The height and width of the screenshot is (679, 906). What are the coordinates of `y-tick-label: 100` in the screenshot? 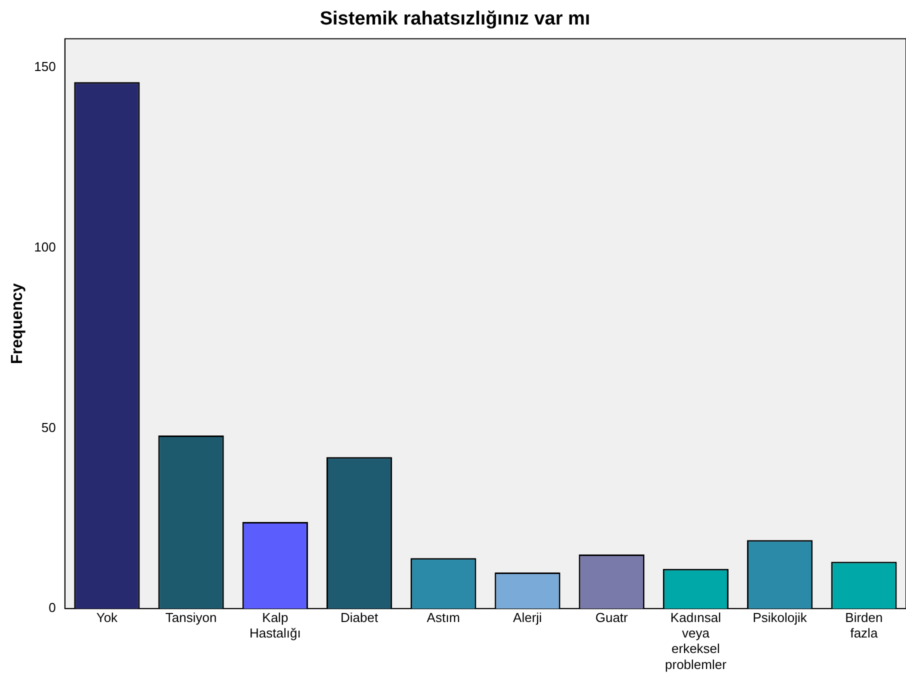 It's located at (45, 247).